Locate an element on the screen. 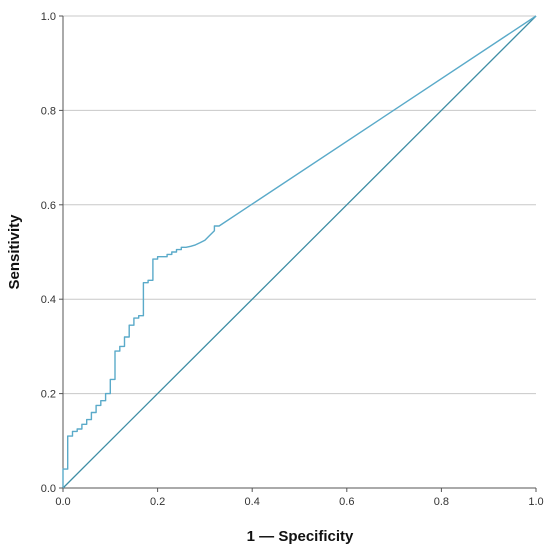 The width and height of the screenshot is (550, 556). y-tick-label: 0.8 is located at coordinates (48, 111).